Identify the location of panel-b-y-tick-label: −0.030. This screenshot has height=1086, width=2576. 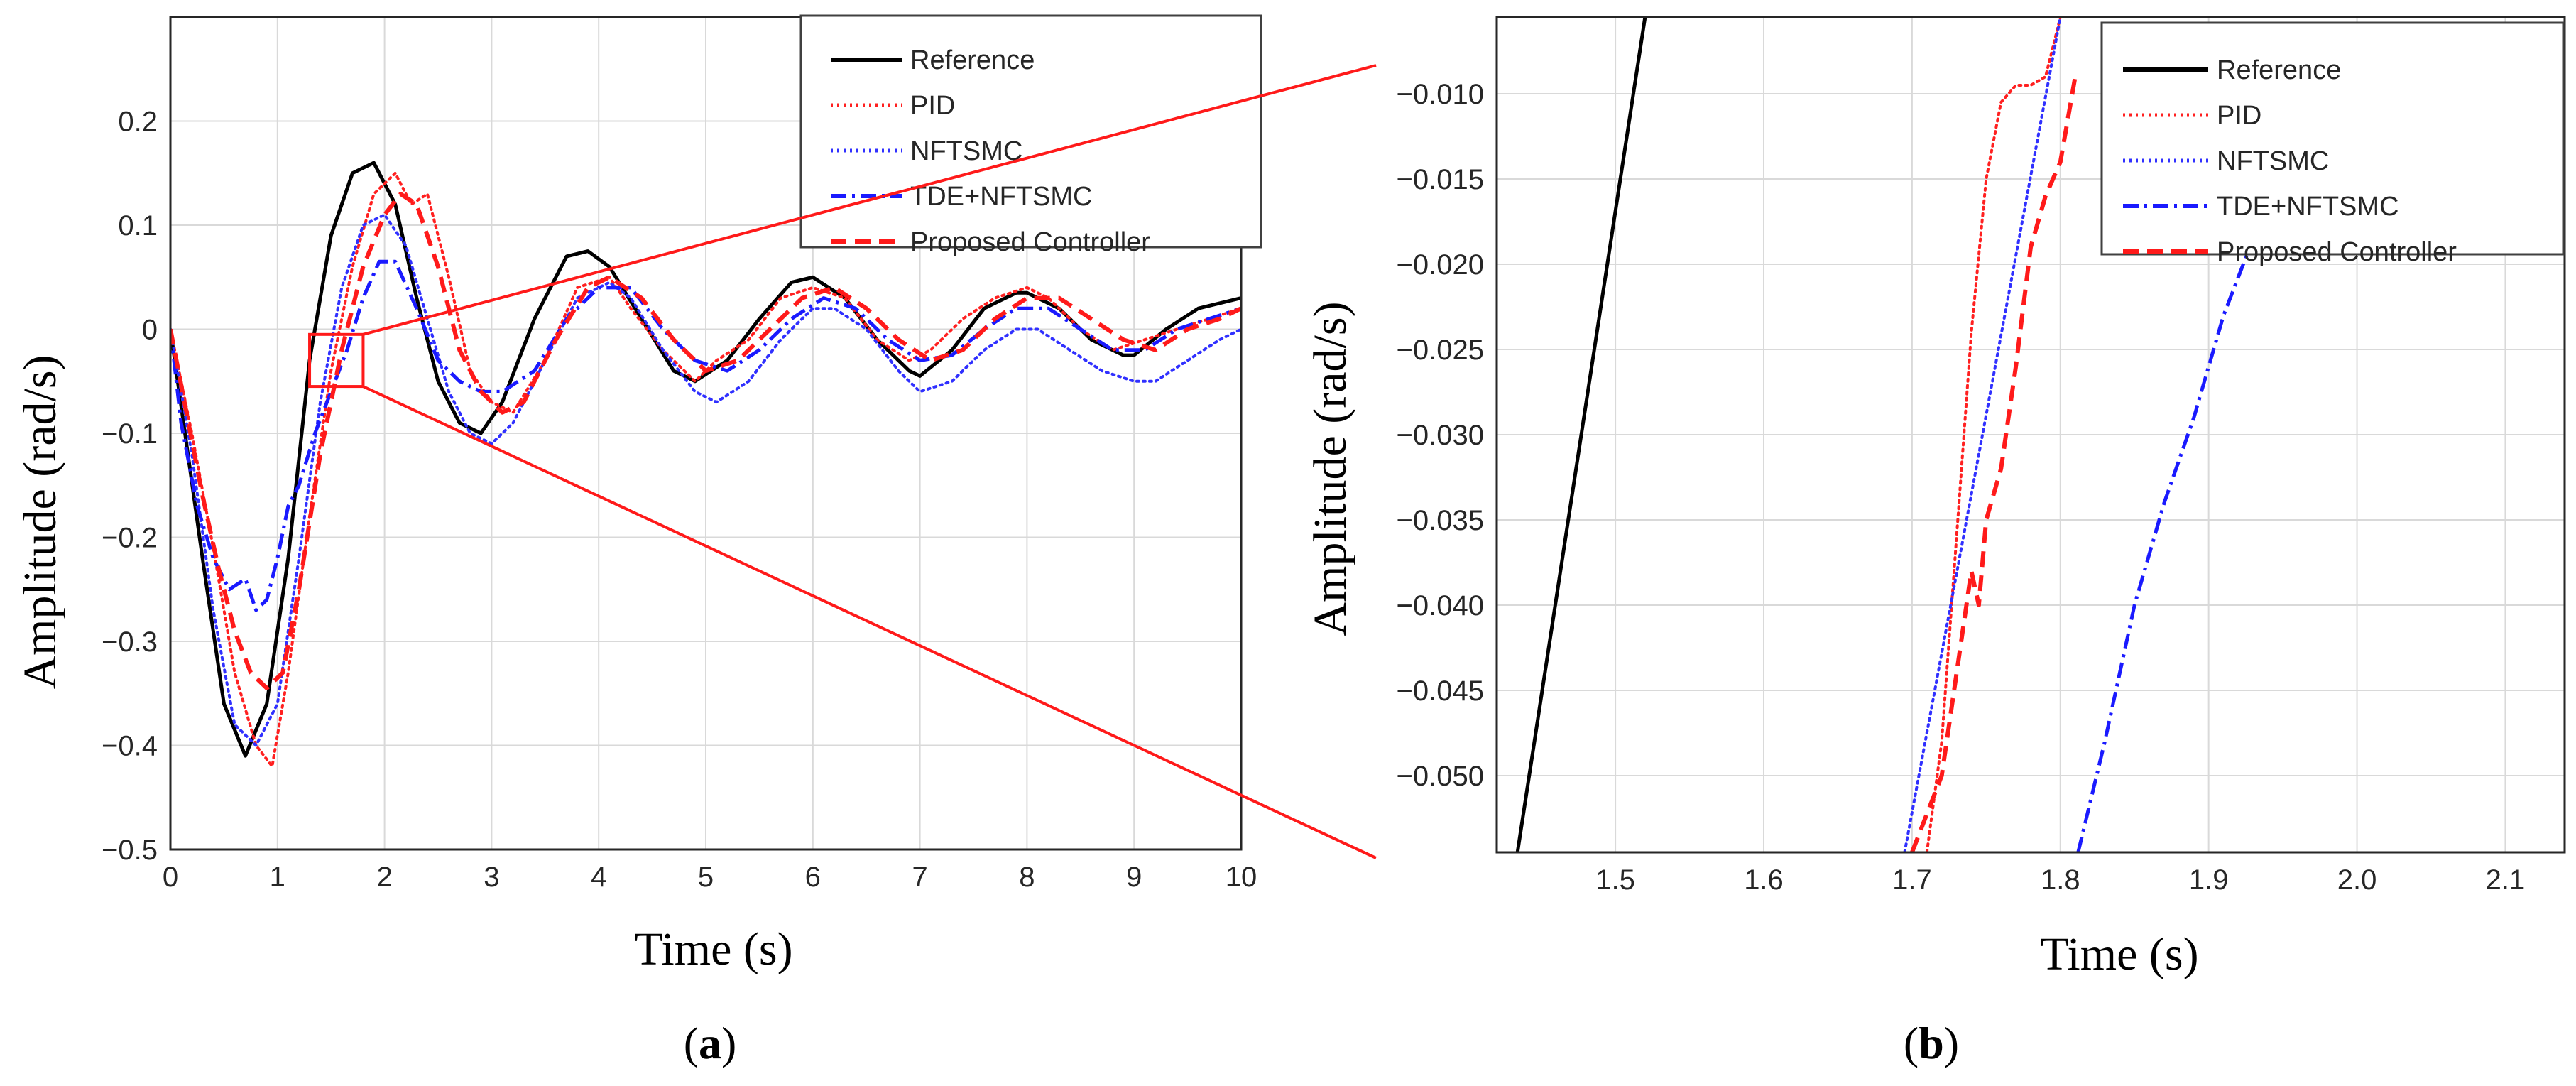
(1440, 436).